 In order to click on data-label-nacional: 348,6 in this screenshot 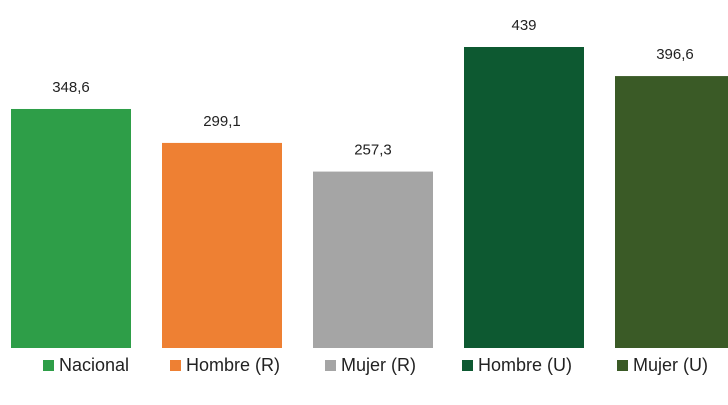, I will do `click(71, 87)`.